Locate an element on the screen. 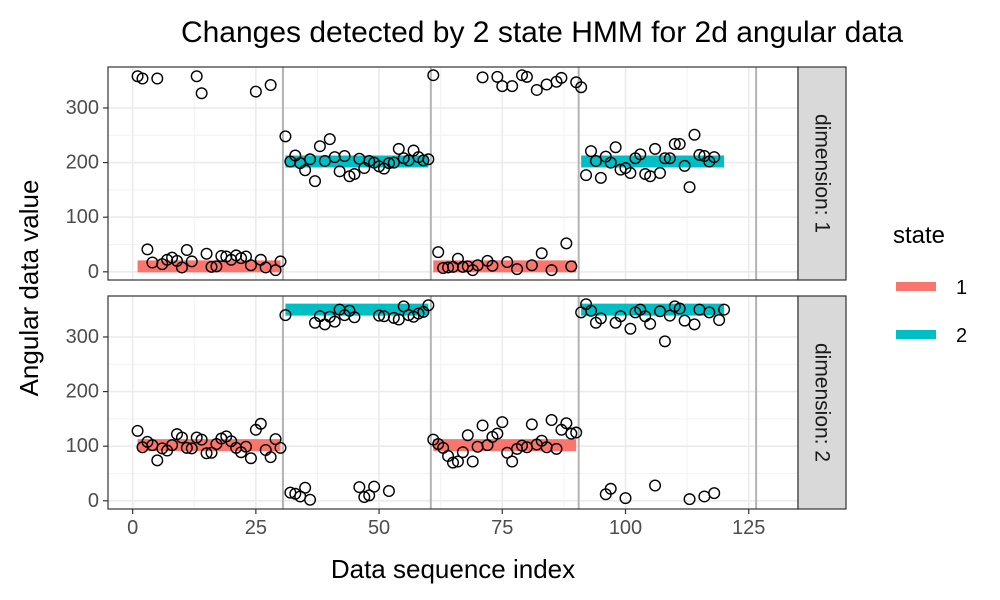 Image resolution: width=1000 pixels, height=600 pixels. legend: state 1 2 is located at coordinates (930, 284).